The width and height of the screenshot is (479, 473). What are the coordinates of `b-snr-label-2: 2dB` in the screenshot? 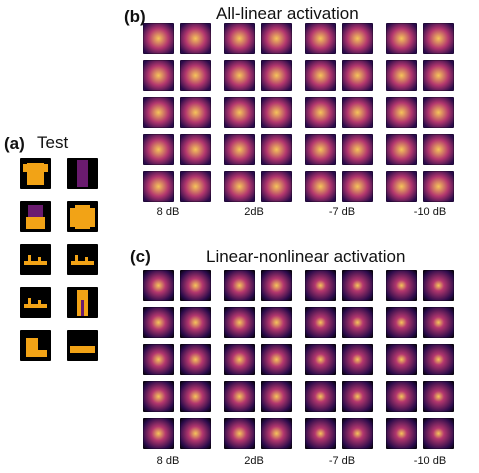 It's located at (254, 212).